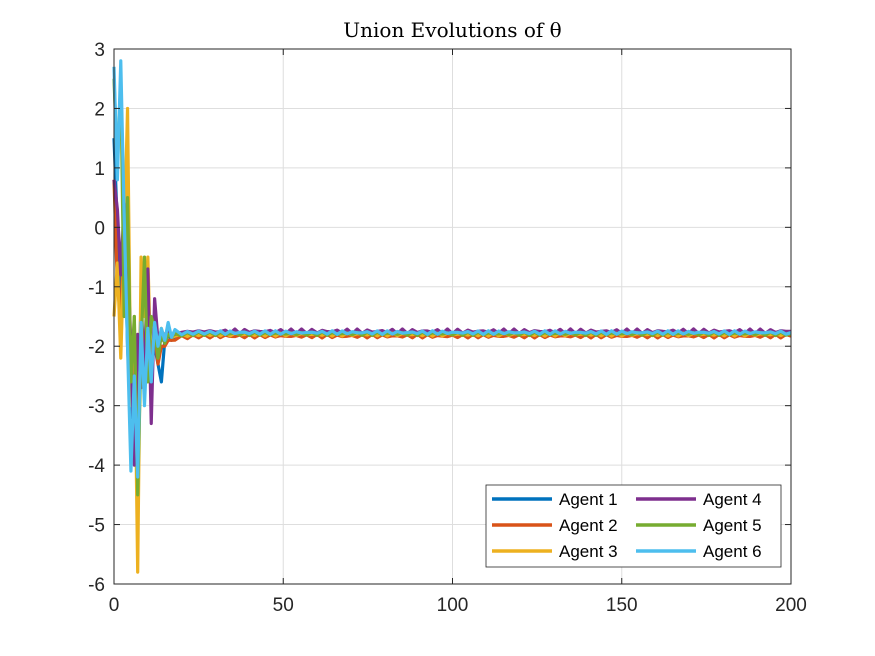 The width and height of the screenshot is (875, 656). What do you see at coordinates (99, 228) in the screenshot?
I see `y-tick-label: 0` at bounding box center [99, 228].